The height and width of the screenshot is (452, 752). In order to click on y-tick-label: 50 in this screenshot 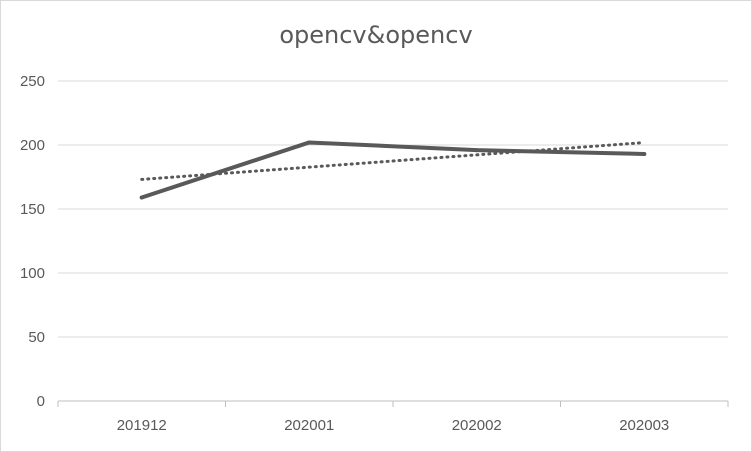, I will do `click(36, 337)`.